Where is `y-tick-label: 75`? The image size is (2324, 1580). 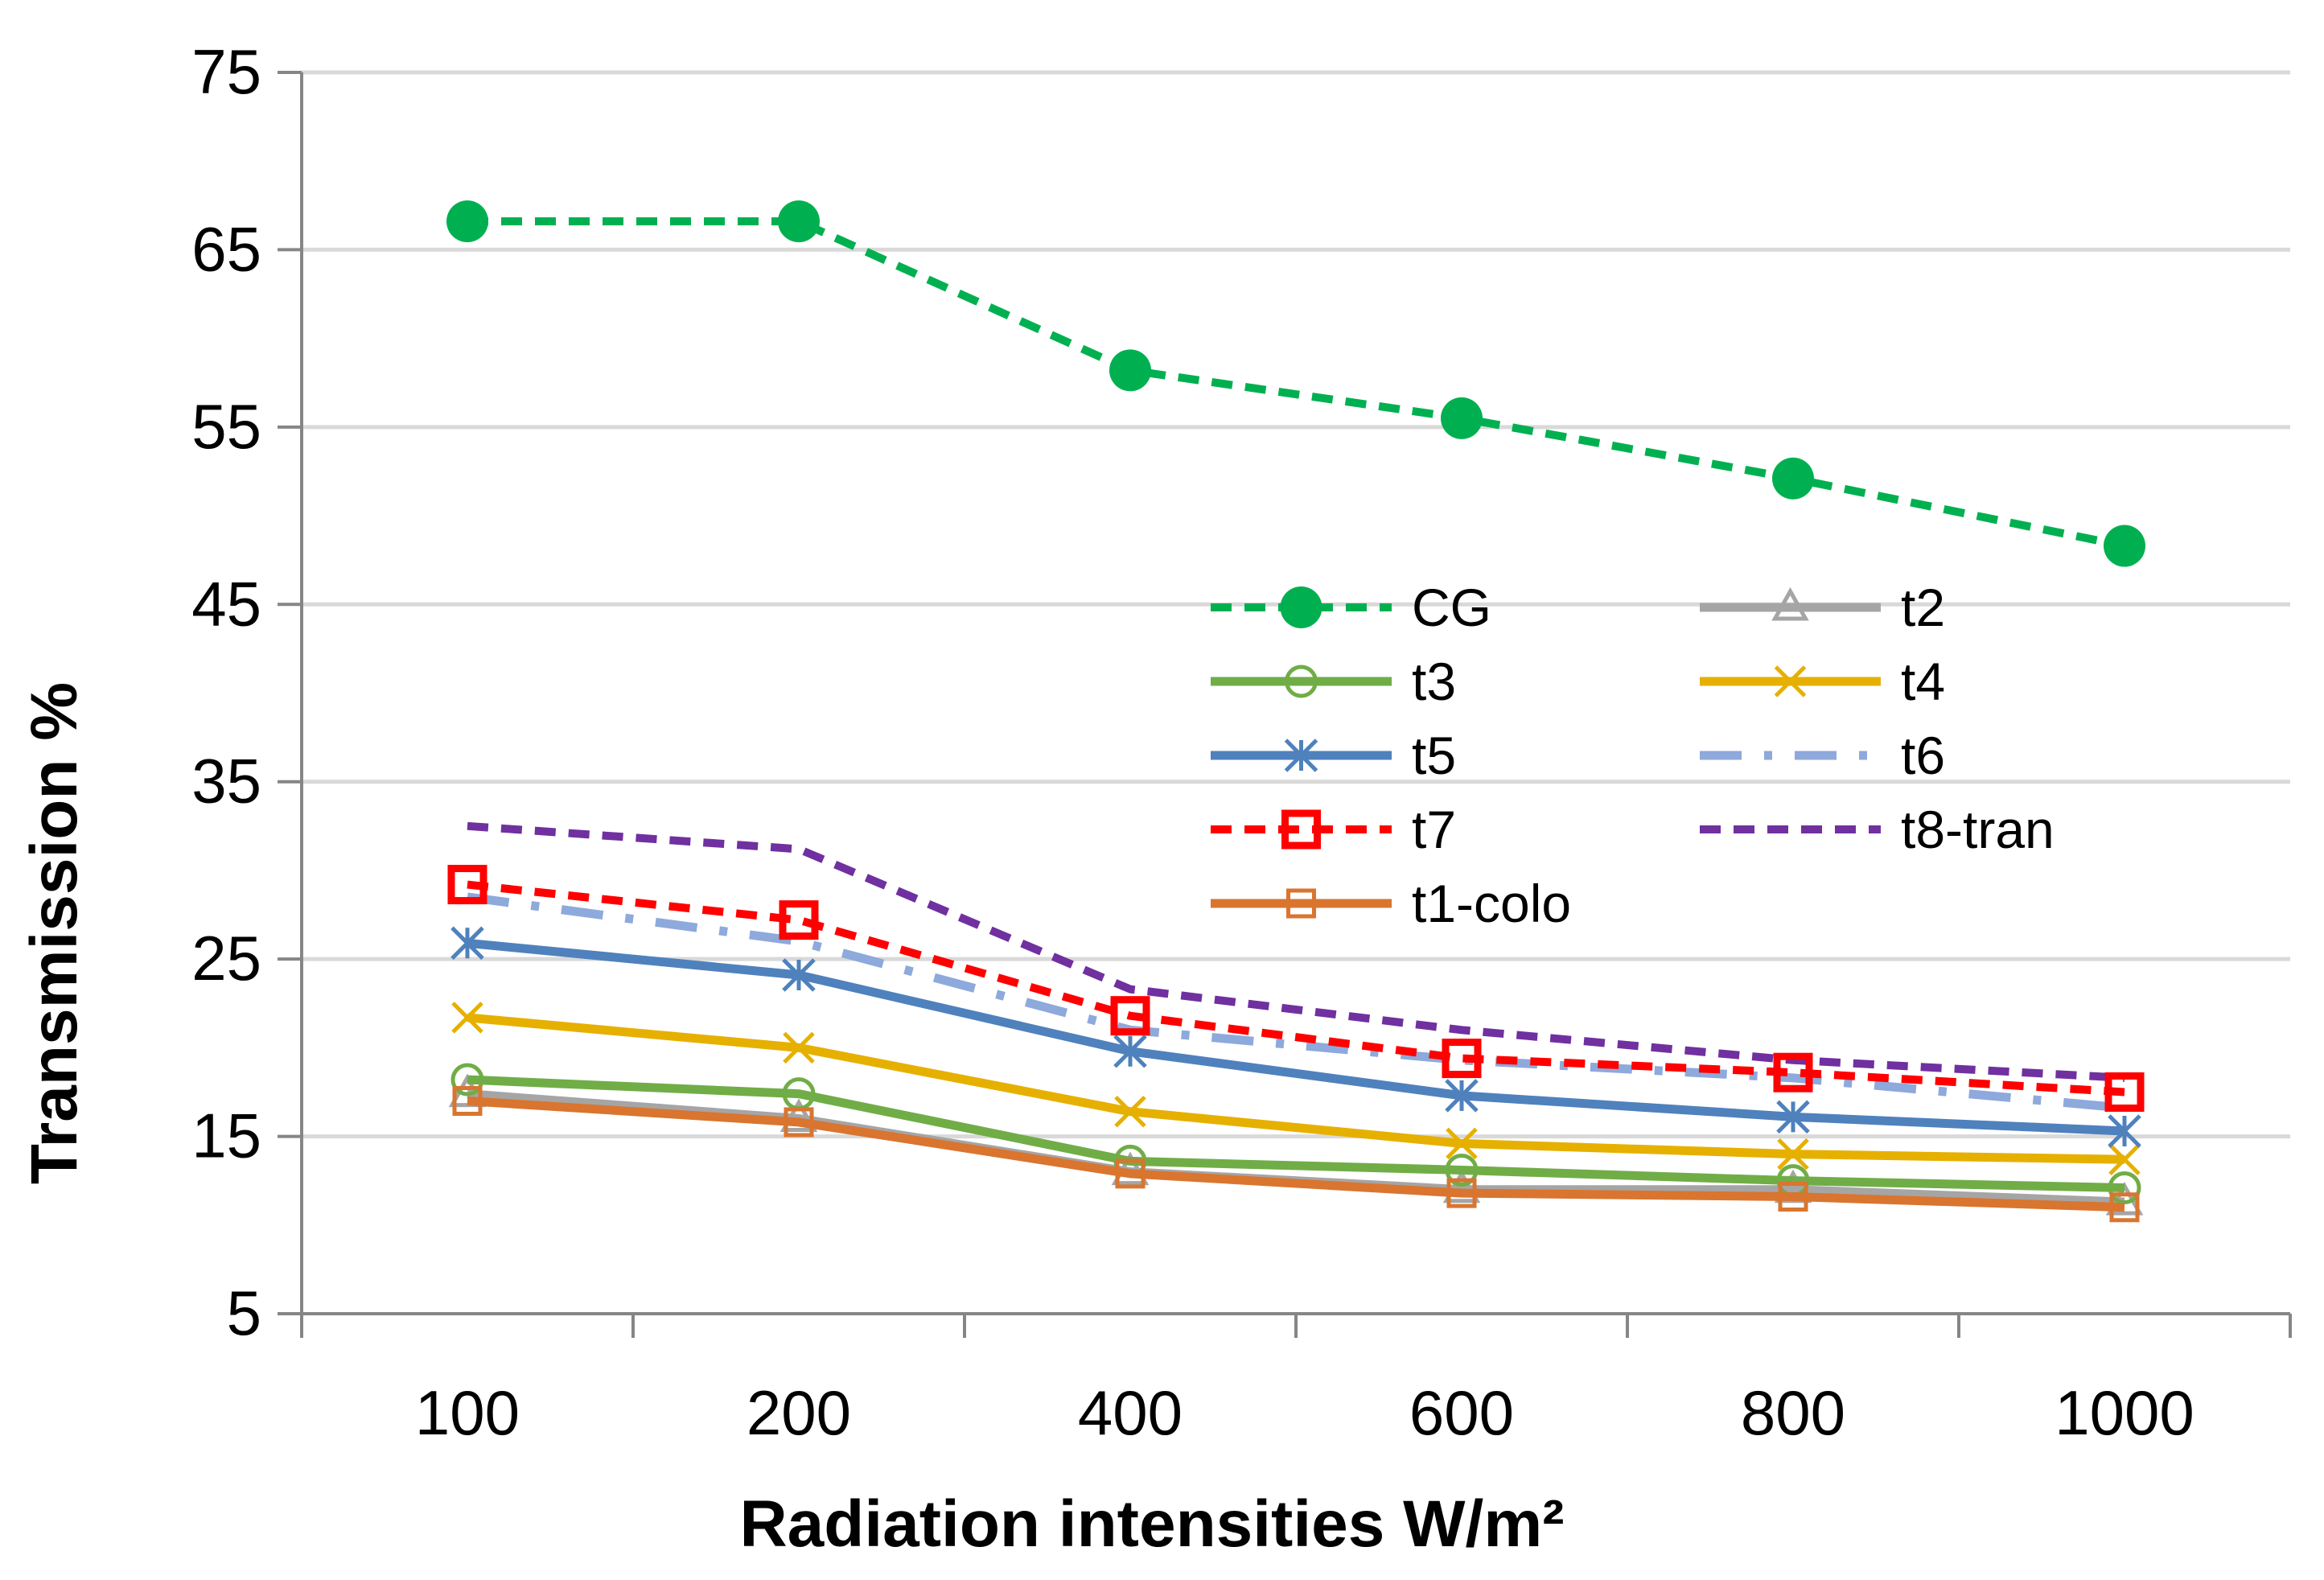 y-tick-label: 75 is located at coordinates (226, 71).